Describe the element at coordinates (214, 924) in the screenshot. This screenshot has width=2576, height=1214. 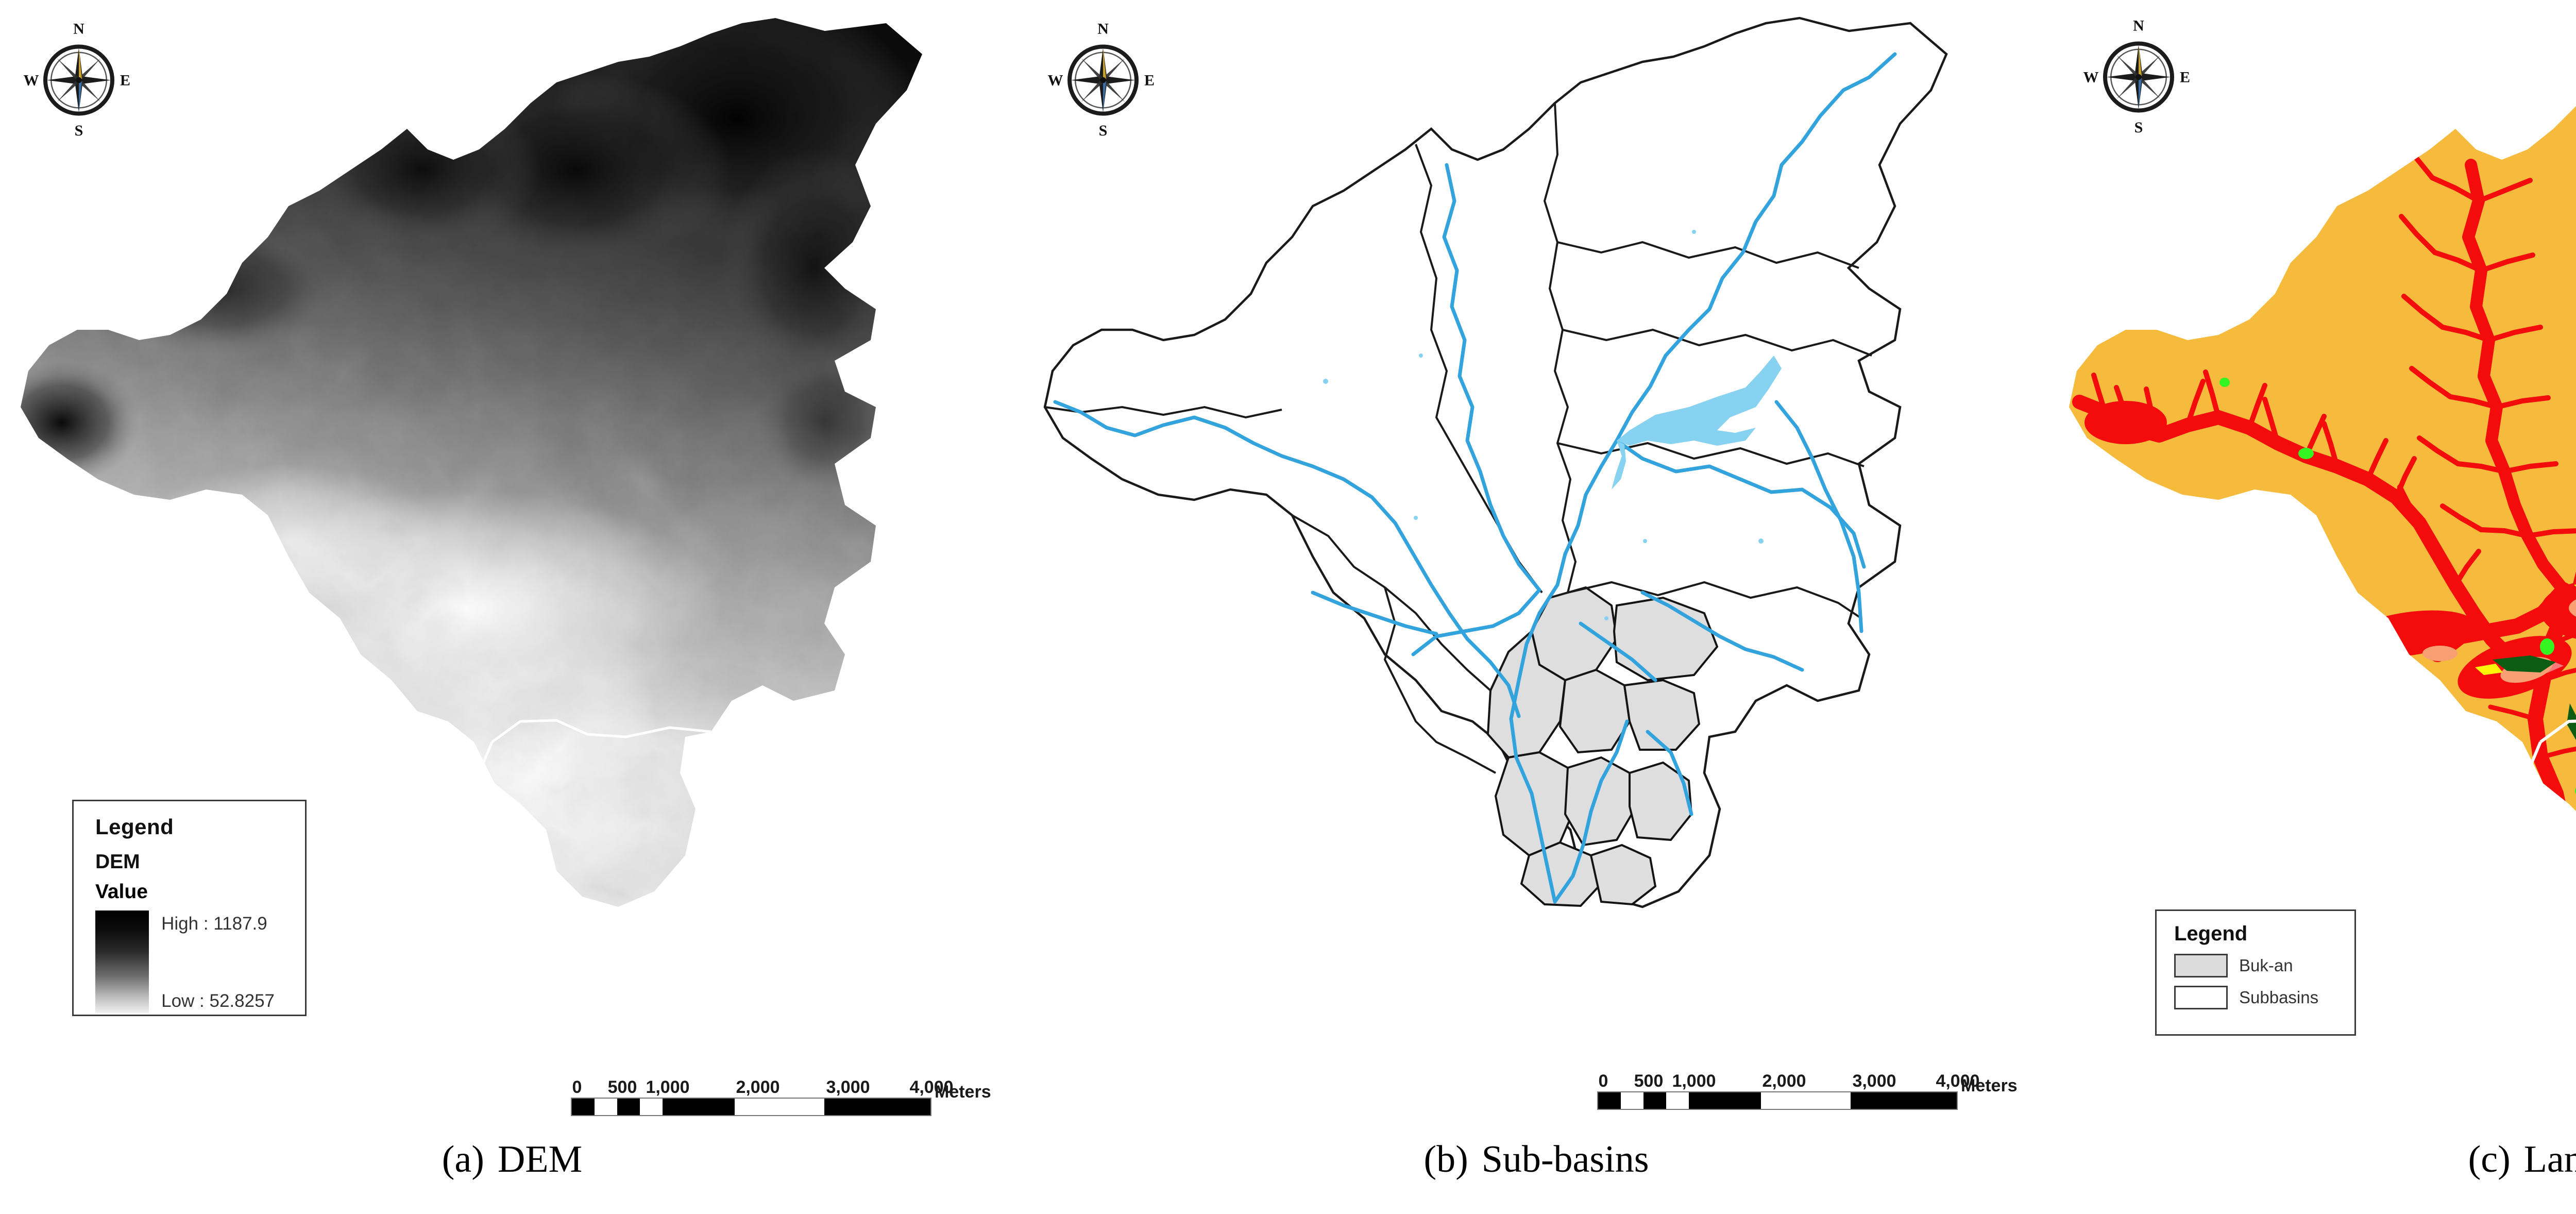
I see `dem-high-label: High : 1187.9` at that location.